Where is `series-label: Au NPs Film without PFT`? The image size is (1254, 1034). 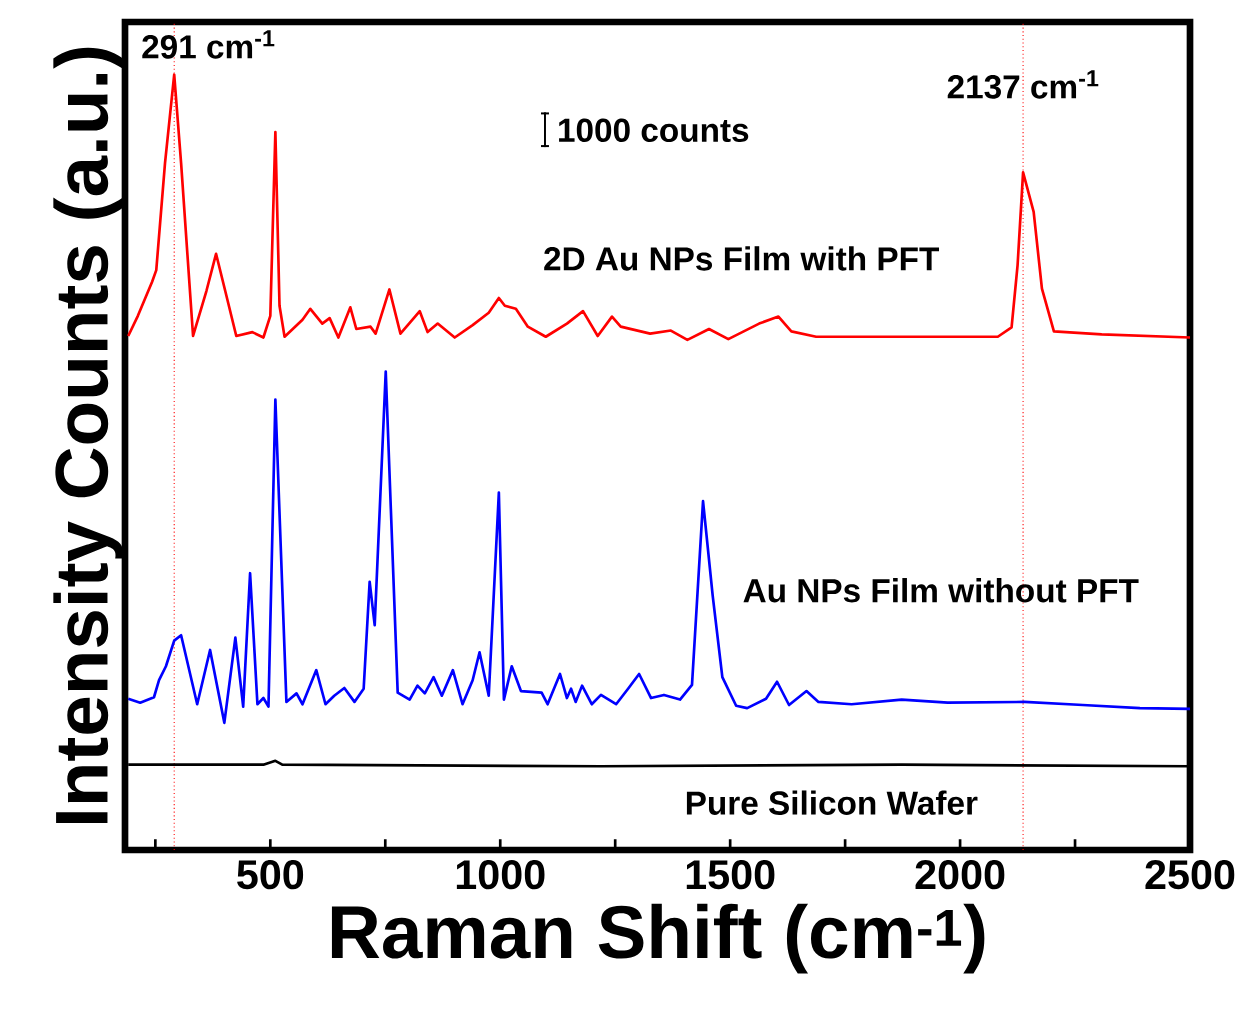 series-label: Au NPs Film without PFT is located at coordinates (941, 590).